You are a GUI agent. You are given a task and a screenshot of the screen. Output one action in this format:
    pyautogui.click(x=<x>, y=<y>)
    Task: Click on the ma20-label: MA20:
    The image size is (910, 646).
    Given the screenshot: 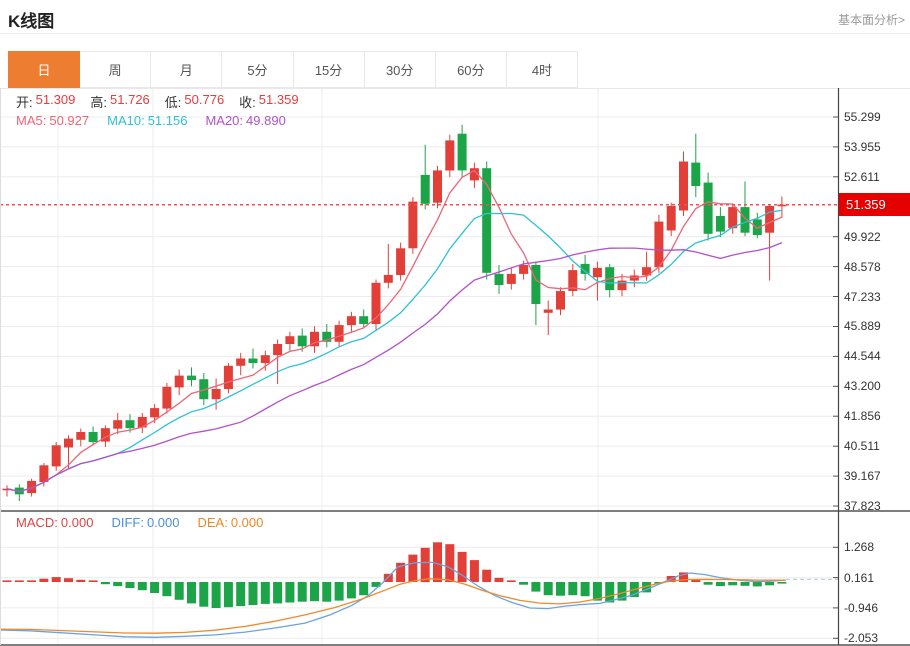 What is the action you would take?
    pyautogui.click(x=224, y=120)
    